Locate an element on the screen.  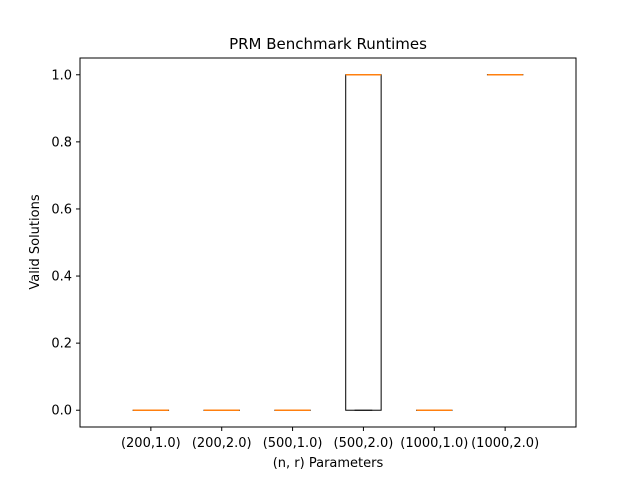
chart-title: PRM Benchmark Runtimes is located at coordinates (328, 44).